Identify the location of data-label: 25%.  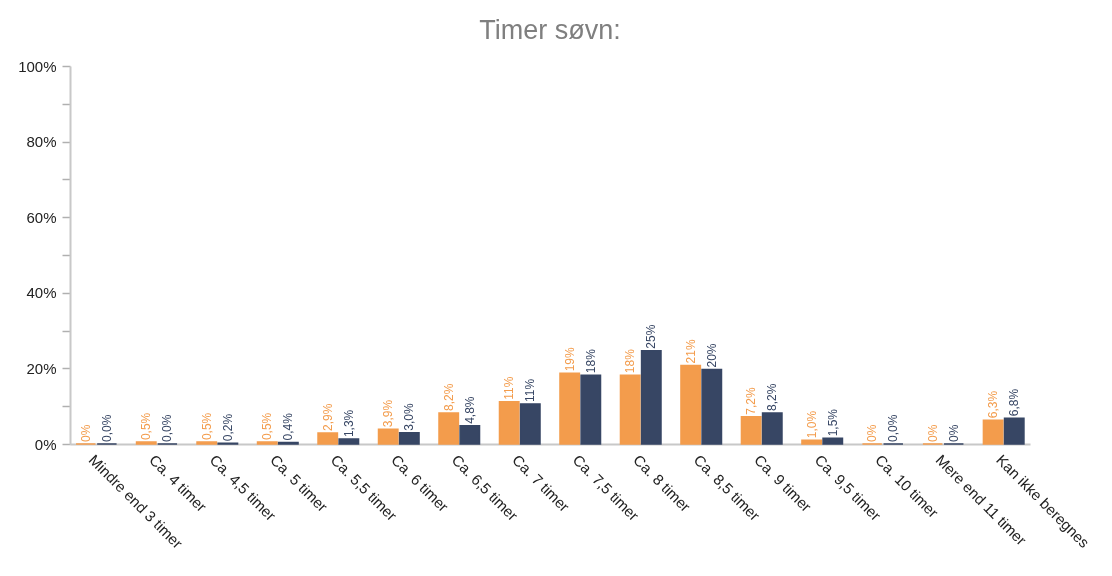
(651, 336).